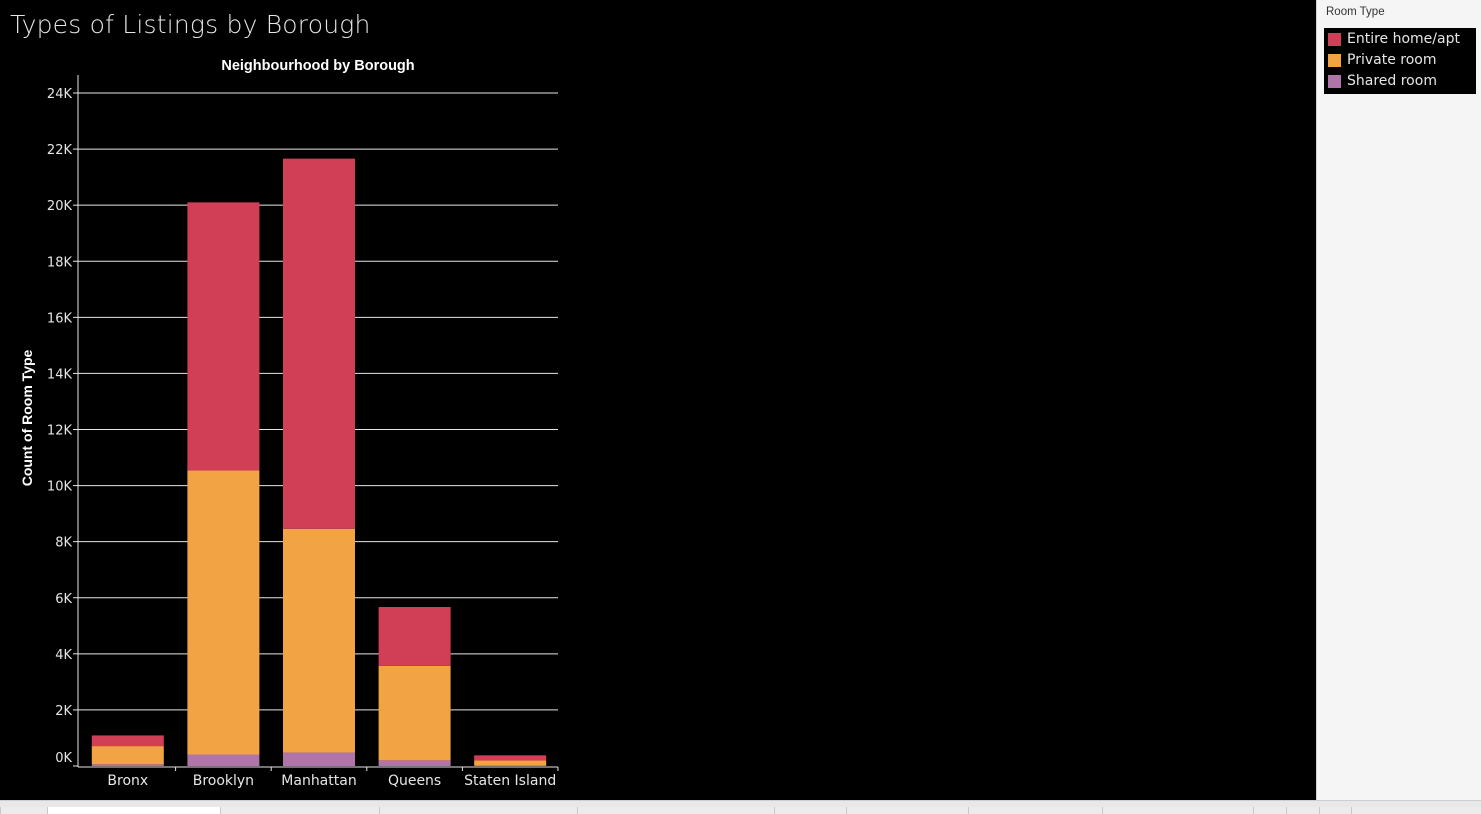 This screenshot has width=1481, height=814. What do you see at coordinates (317, 66) in the screenshot?
I see `chart-title: Neighbourhood by Borough` at bounding box center [317, 66].